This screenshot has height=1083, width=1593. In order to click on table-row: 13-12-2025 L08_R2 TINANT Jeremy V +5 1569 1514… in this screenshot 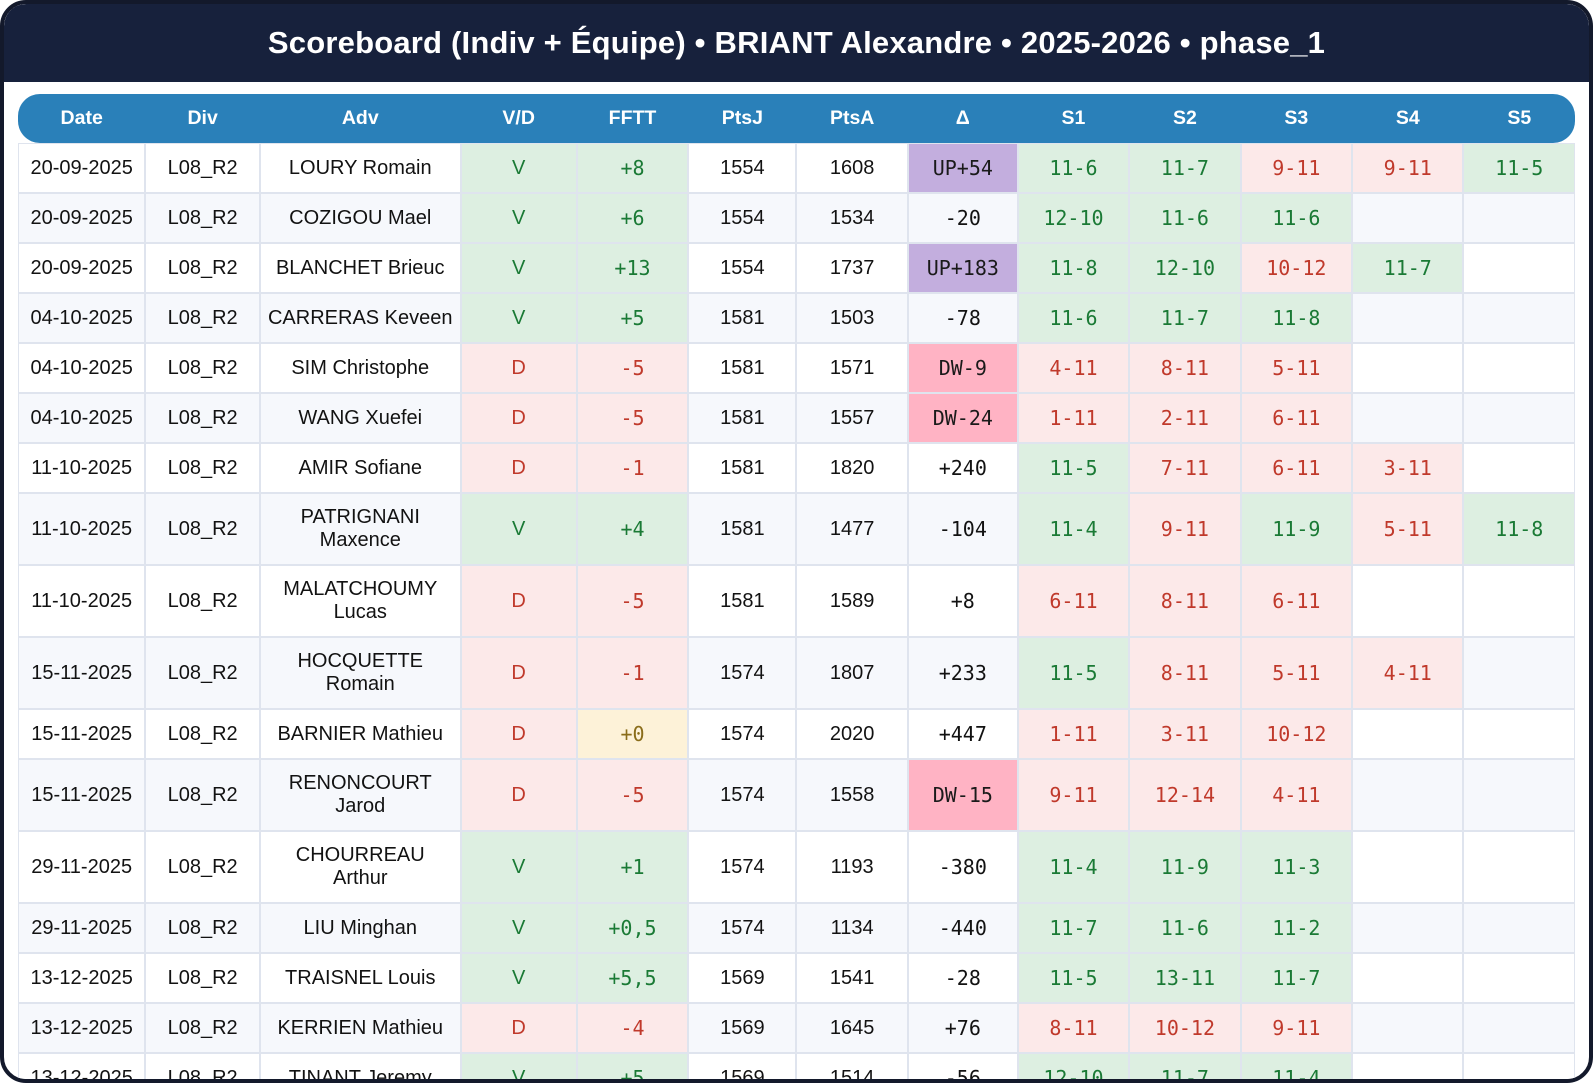, I will do `click(796, 1066)`.